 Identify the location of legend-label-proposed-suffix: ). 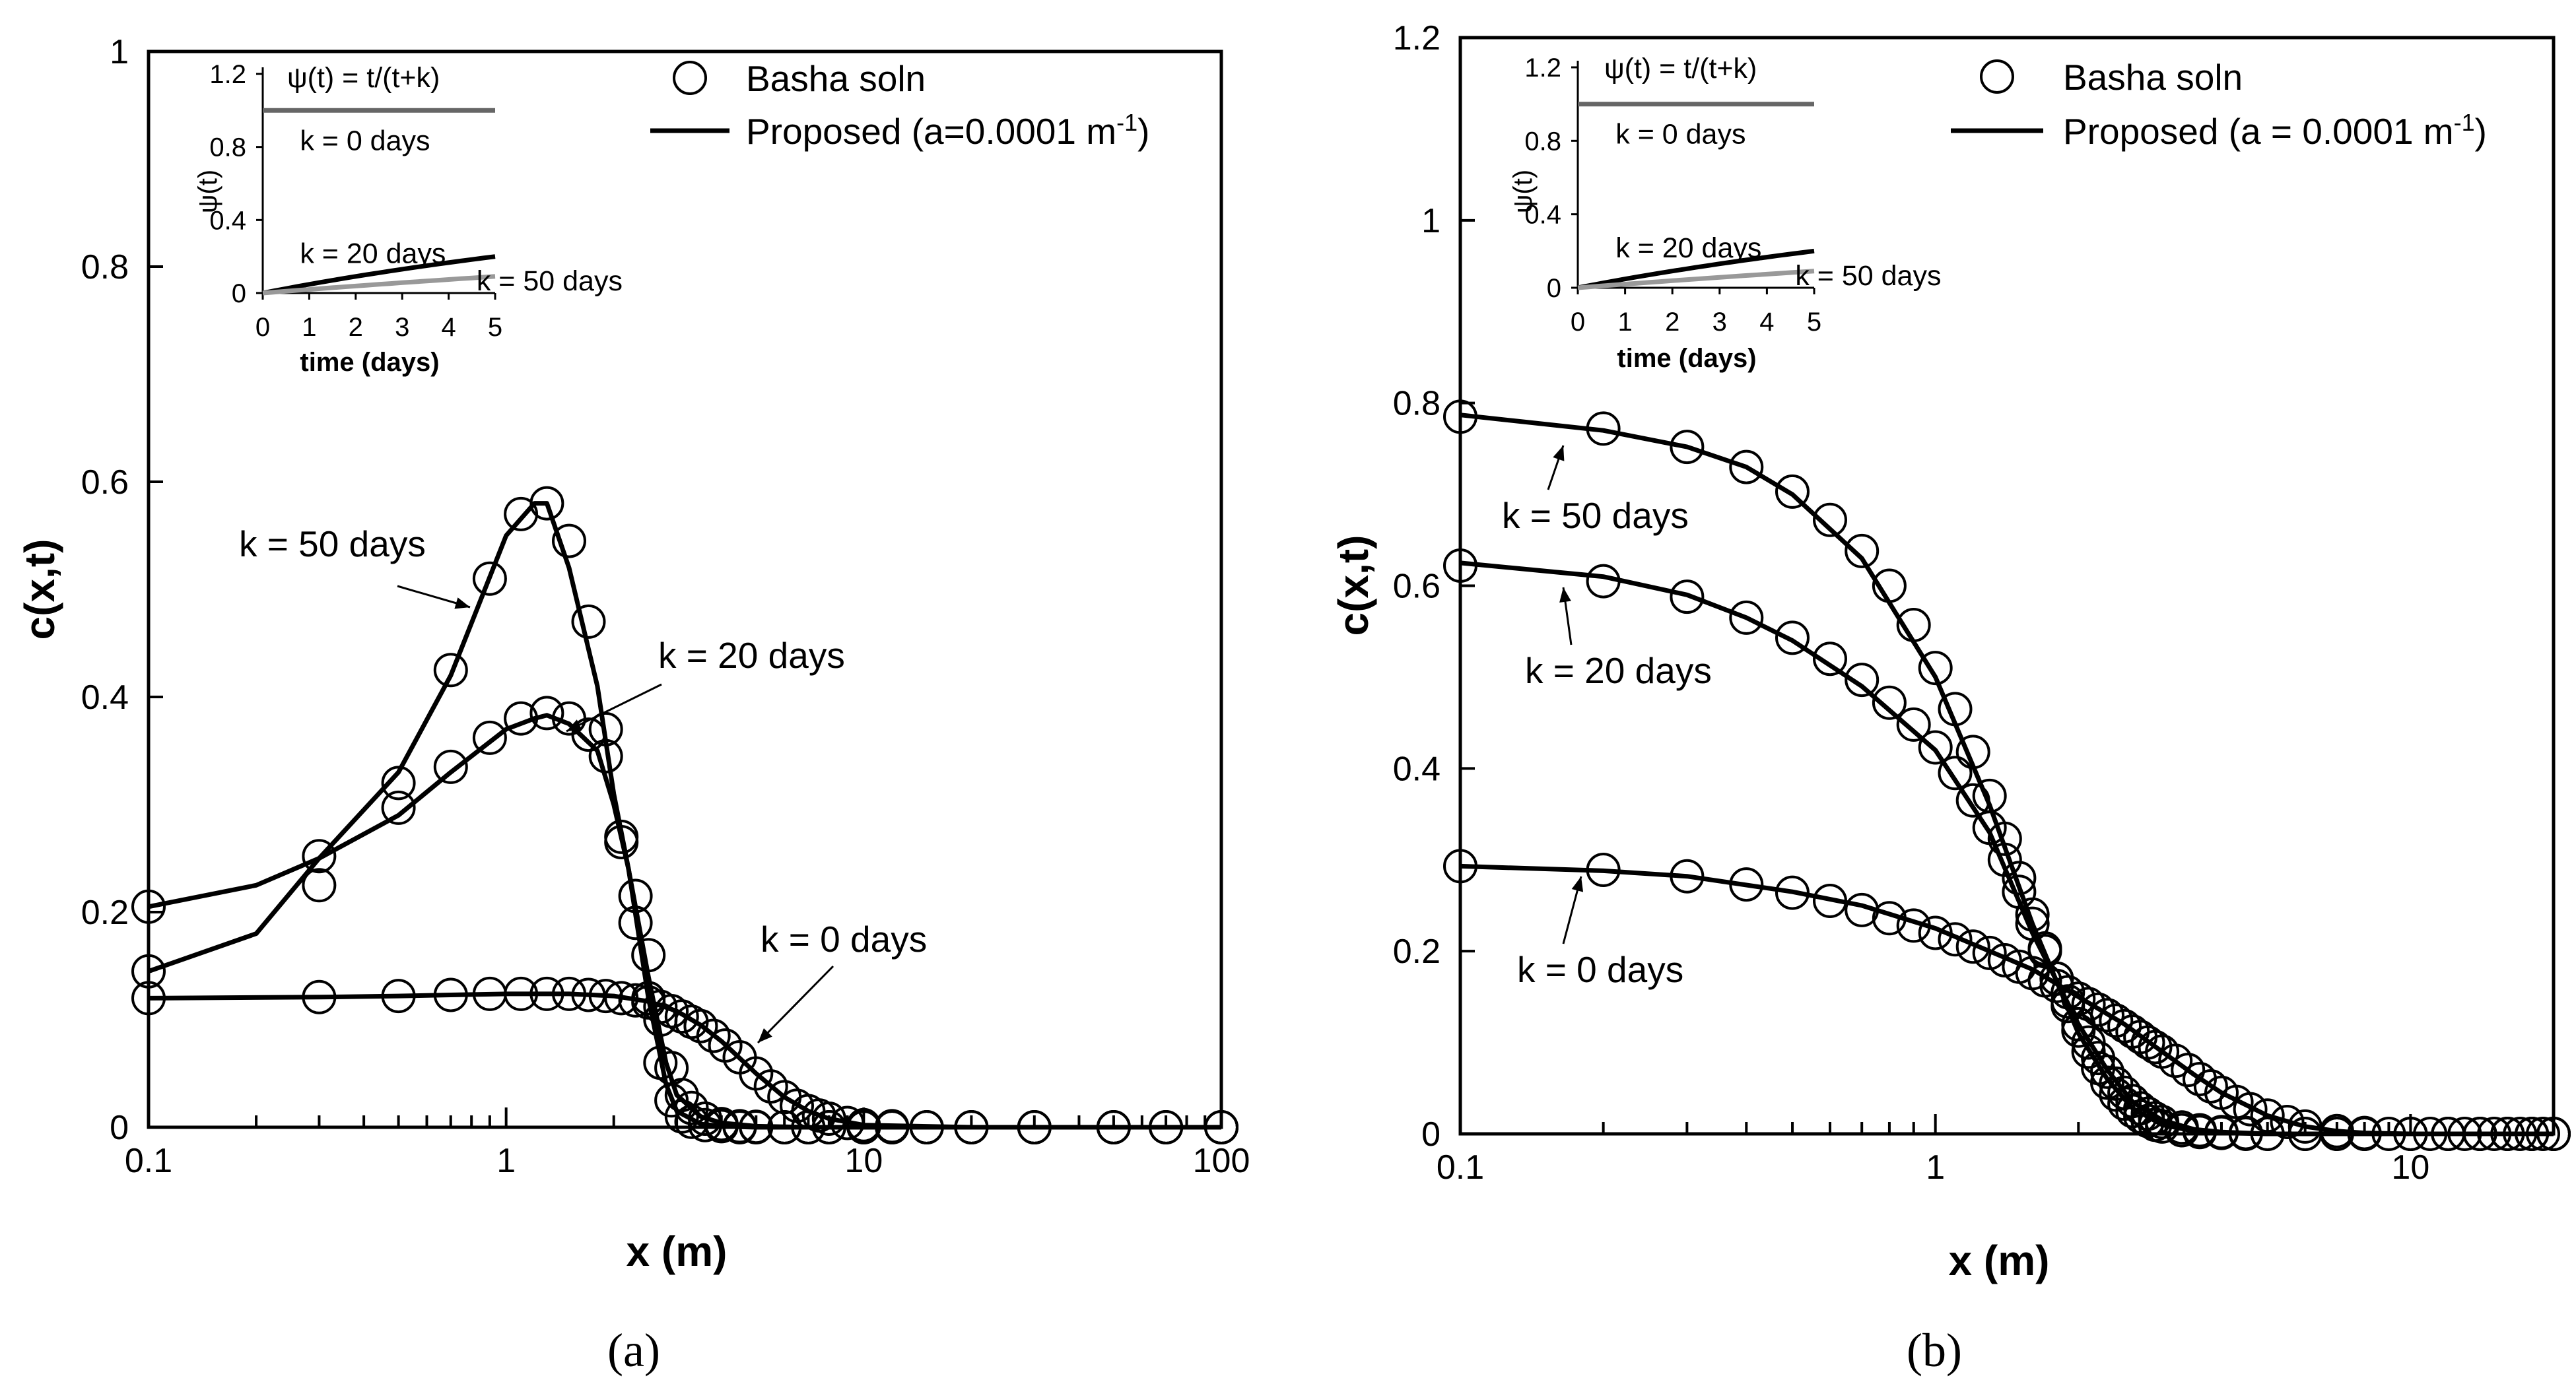
(2481, 131).